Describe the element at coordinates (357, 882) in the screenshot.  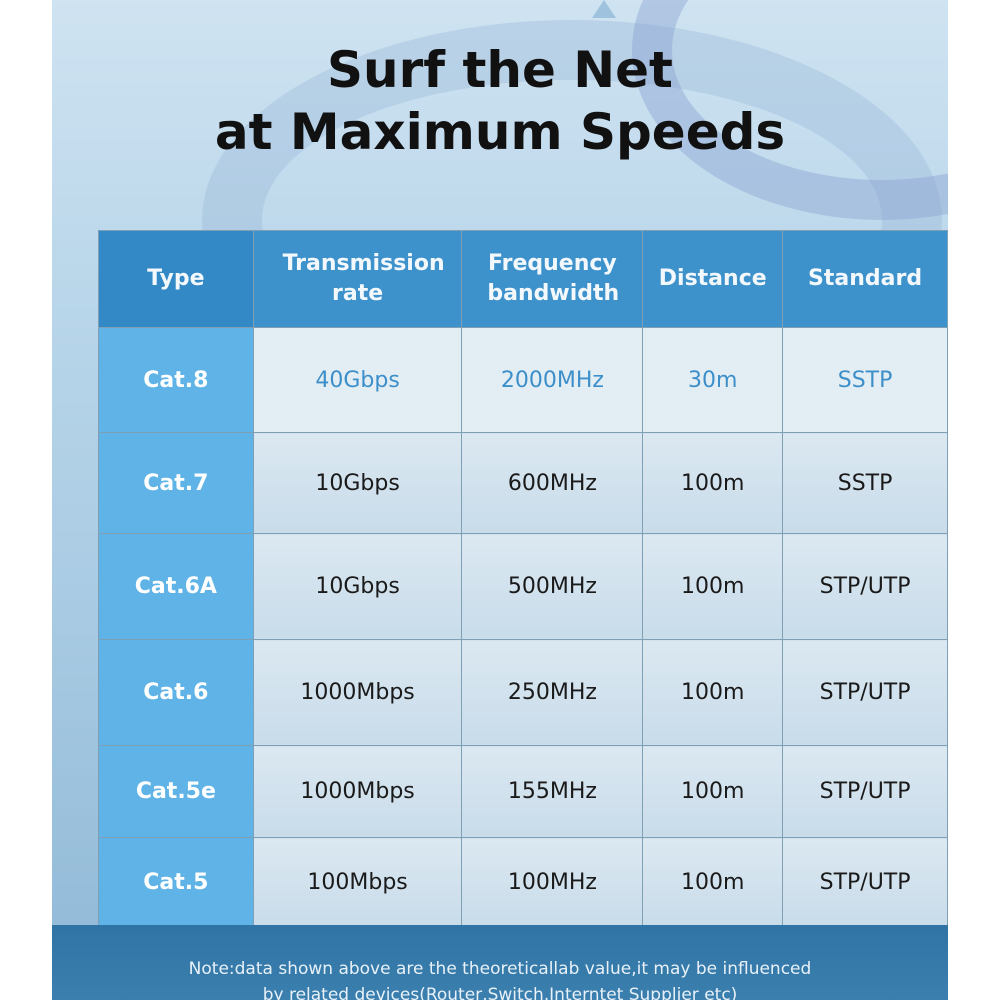
I see `spec-cell: 100Mbps` at that location.